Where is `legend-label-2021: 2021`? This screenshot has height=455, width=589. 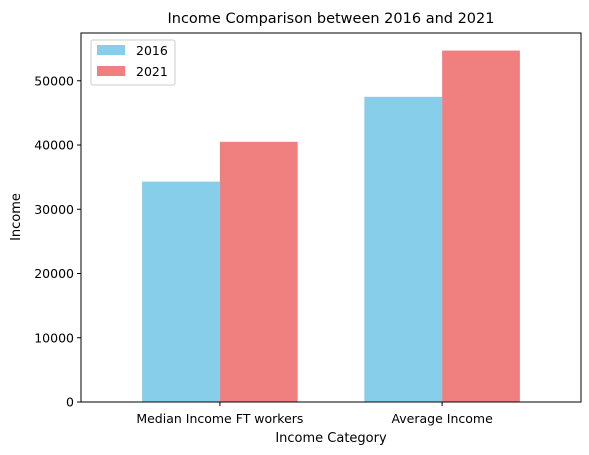 legend-label-2021: 2021 is located at coordinates (152, 71).